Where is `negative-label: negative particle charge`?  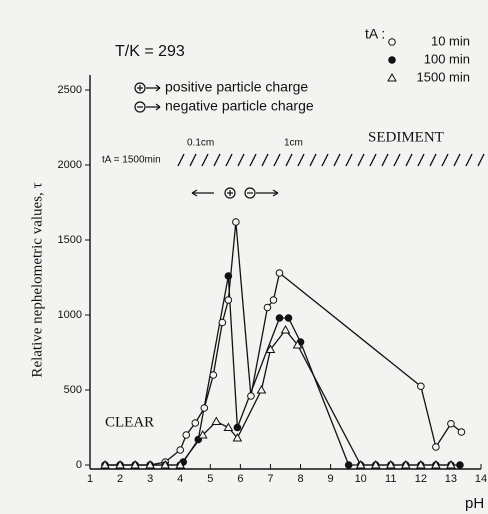
negative-label: negative particle charge is located at coordinates (239, 106).